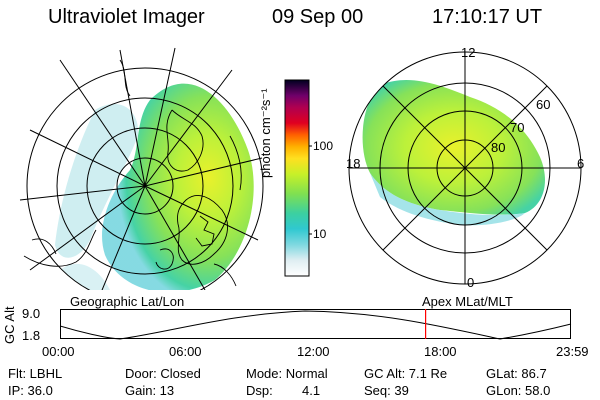  Describe the element at coordinates (581, 163) in the screenshot. I see `mlt-label-6: 6` at that location.